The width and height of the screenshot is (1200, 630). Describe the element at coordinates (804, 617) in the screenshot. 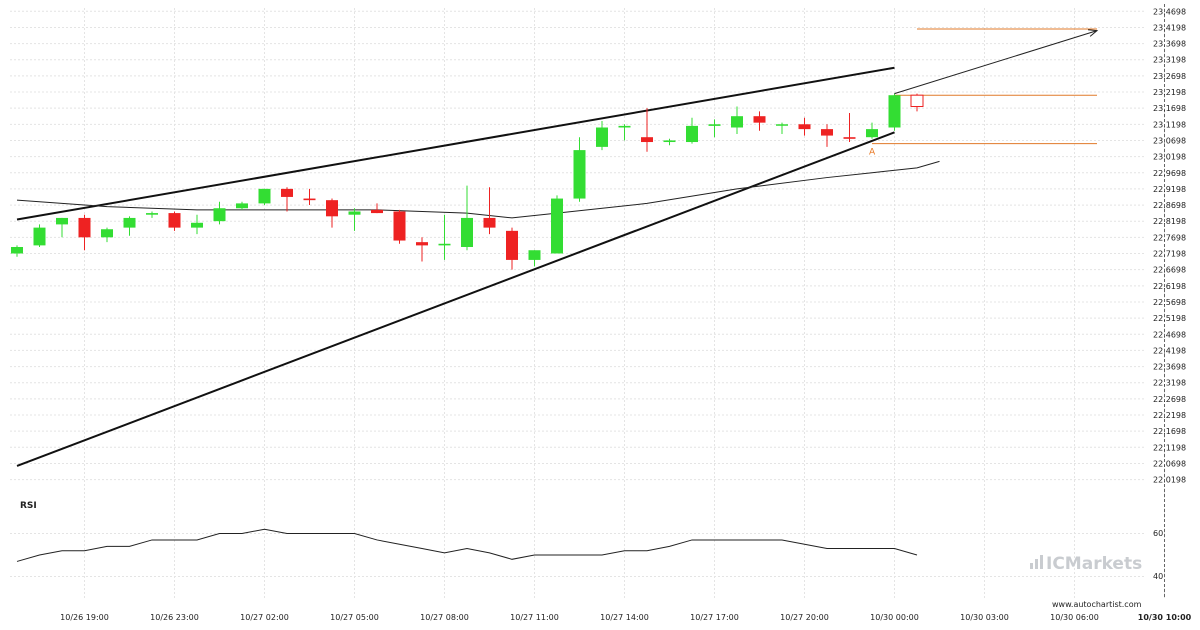

I see `x-tick-label: 10/27 20:00` at that location.